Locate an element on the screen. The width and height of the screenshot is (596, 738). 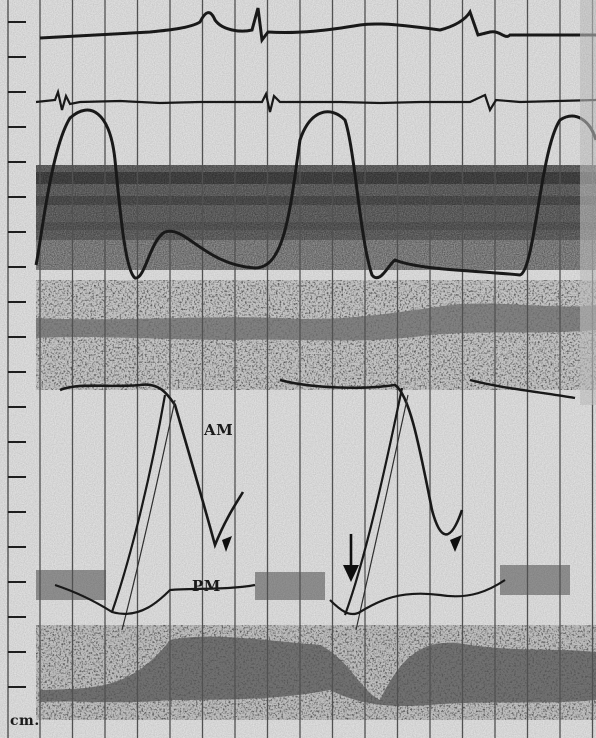
scale-unit-label: cm. is located at coordinates (25, 721).